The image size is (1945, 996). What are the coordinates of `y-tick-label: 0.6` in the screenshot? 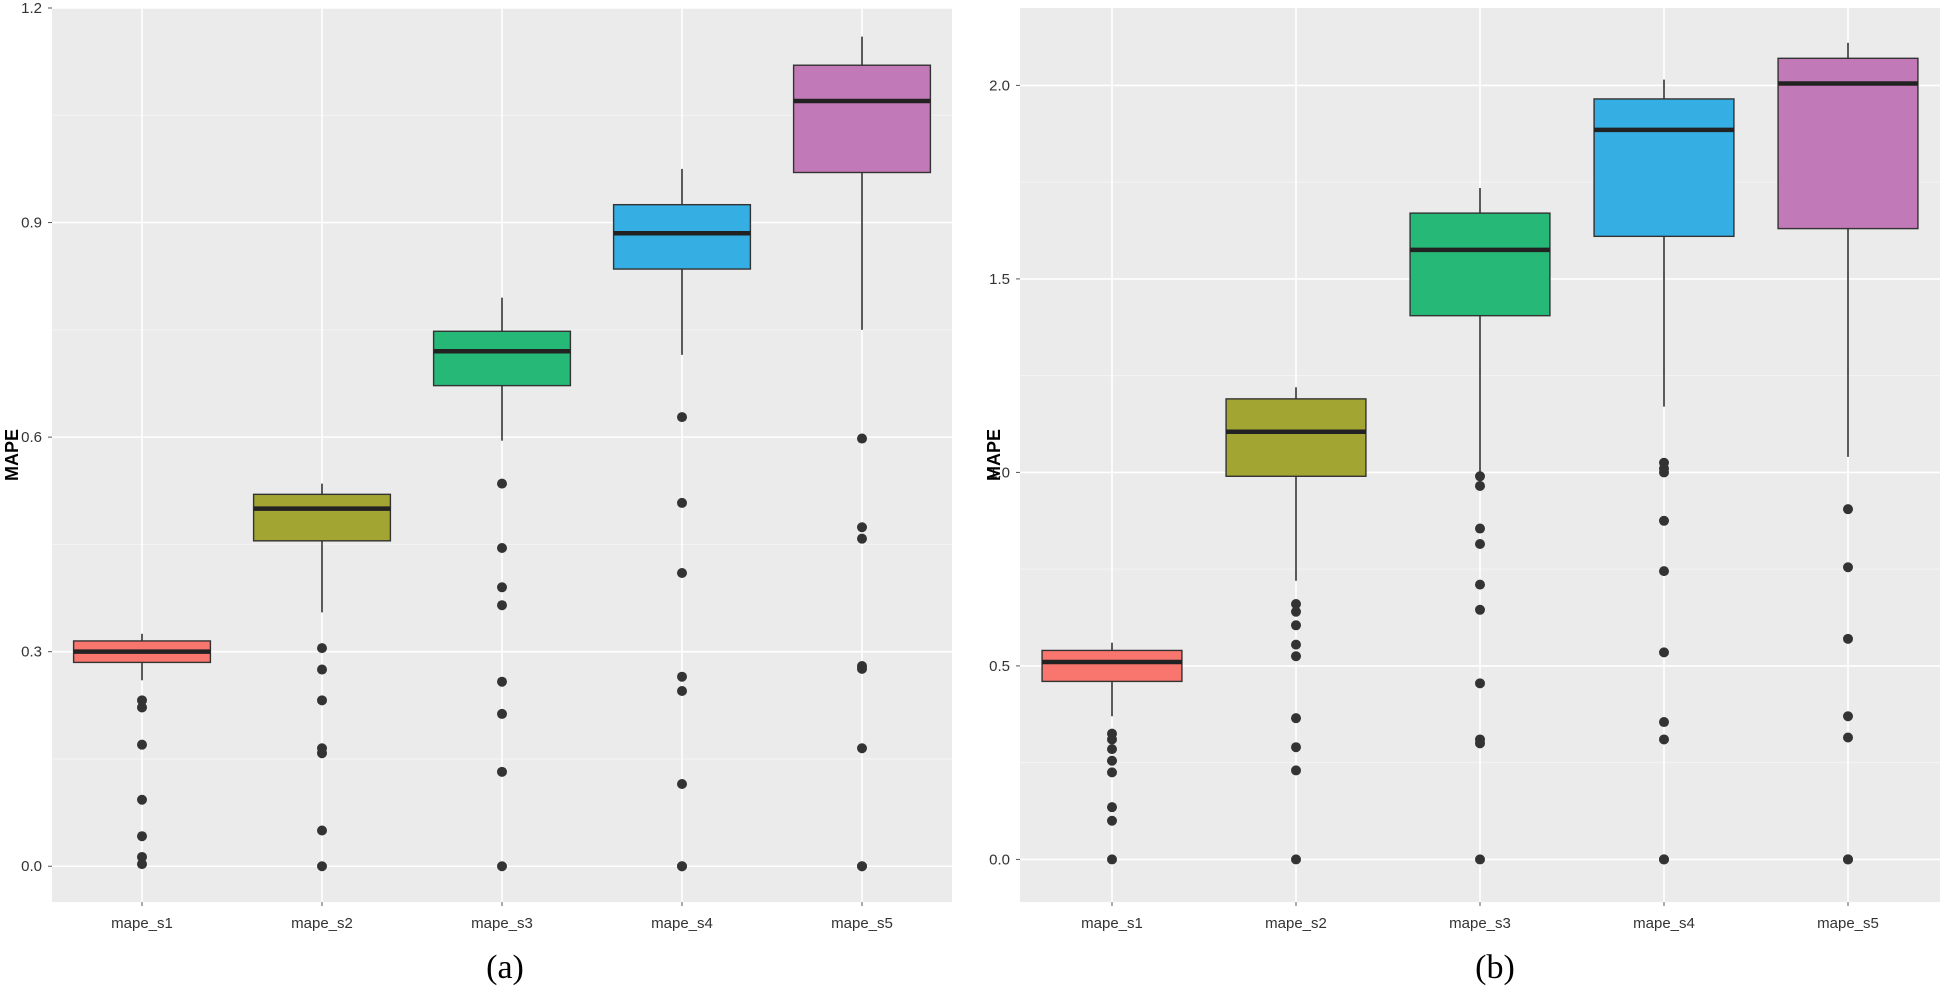 It's located at (31, 437).